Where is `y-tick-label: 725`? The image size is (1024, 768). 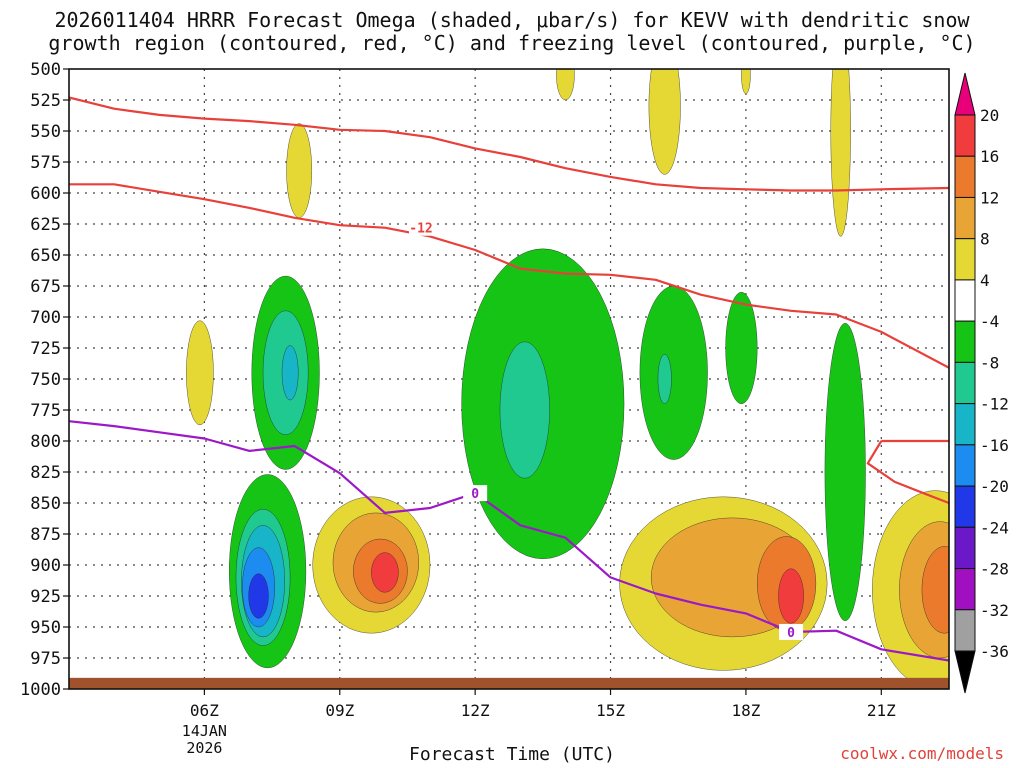 y-tick-label: 725 is located at coordinates (45, 349).